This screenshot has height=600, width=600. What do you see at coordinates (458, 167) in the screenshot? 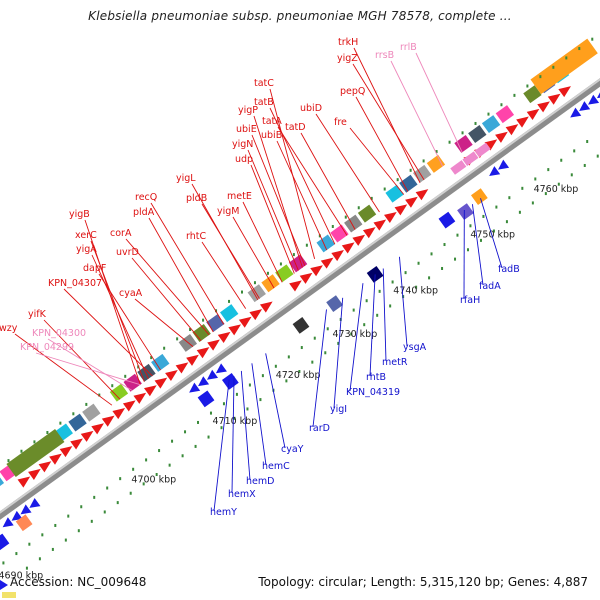
I see `rrna-block` at bounding box center [458, 167].